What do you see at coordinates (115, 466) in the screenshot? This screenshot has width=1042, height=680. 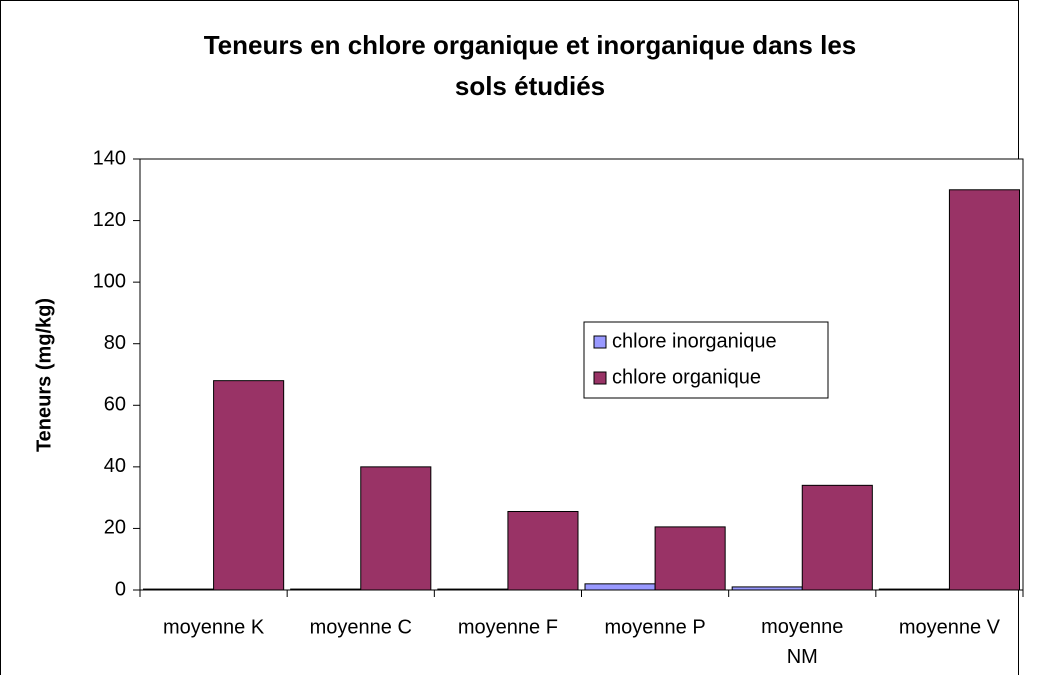 I see `y-tick-label: 40` at bounding box center [115, 466].